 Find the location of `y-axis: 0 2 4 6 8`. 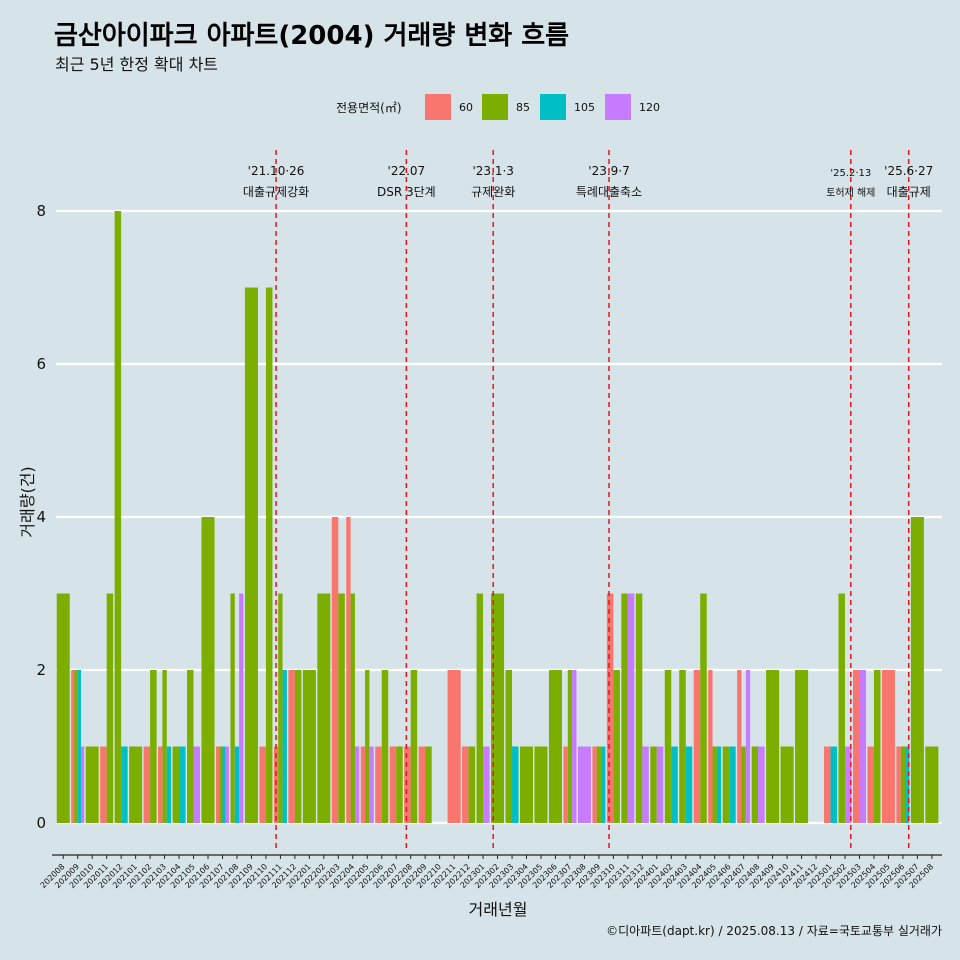

y-axis: 0 2 4 6 8 is located at coordinates (41, 517).